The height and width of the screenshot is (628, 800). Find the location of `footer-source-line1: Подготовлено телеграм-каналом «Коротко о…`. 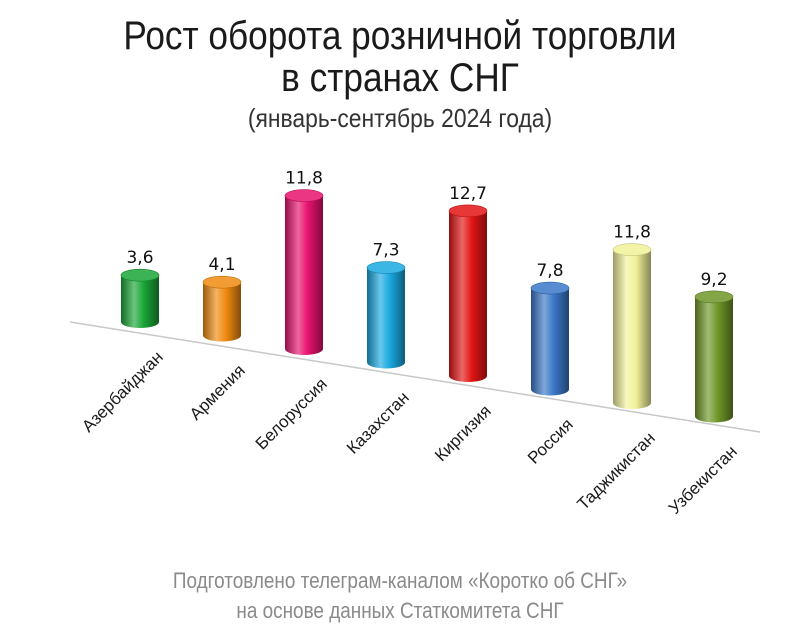

footer-source-line1: Подготовлено телеграм-каналом «Коротко о… is located at coordinates (400, 580).